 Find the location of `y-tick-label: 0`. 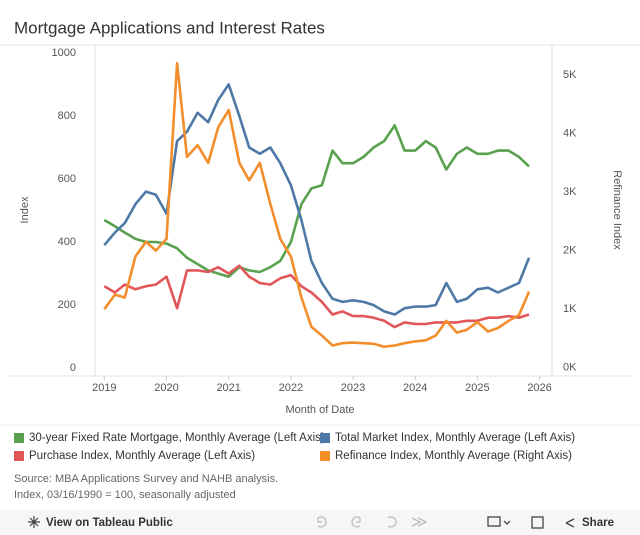

y-tick-label: 0 is located at coordinates (73, 368).